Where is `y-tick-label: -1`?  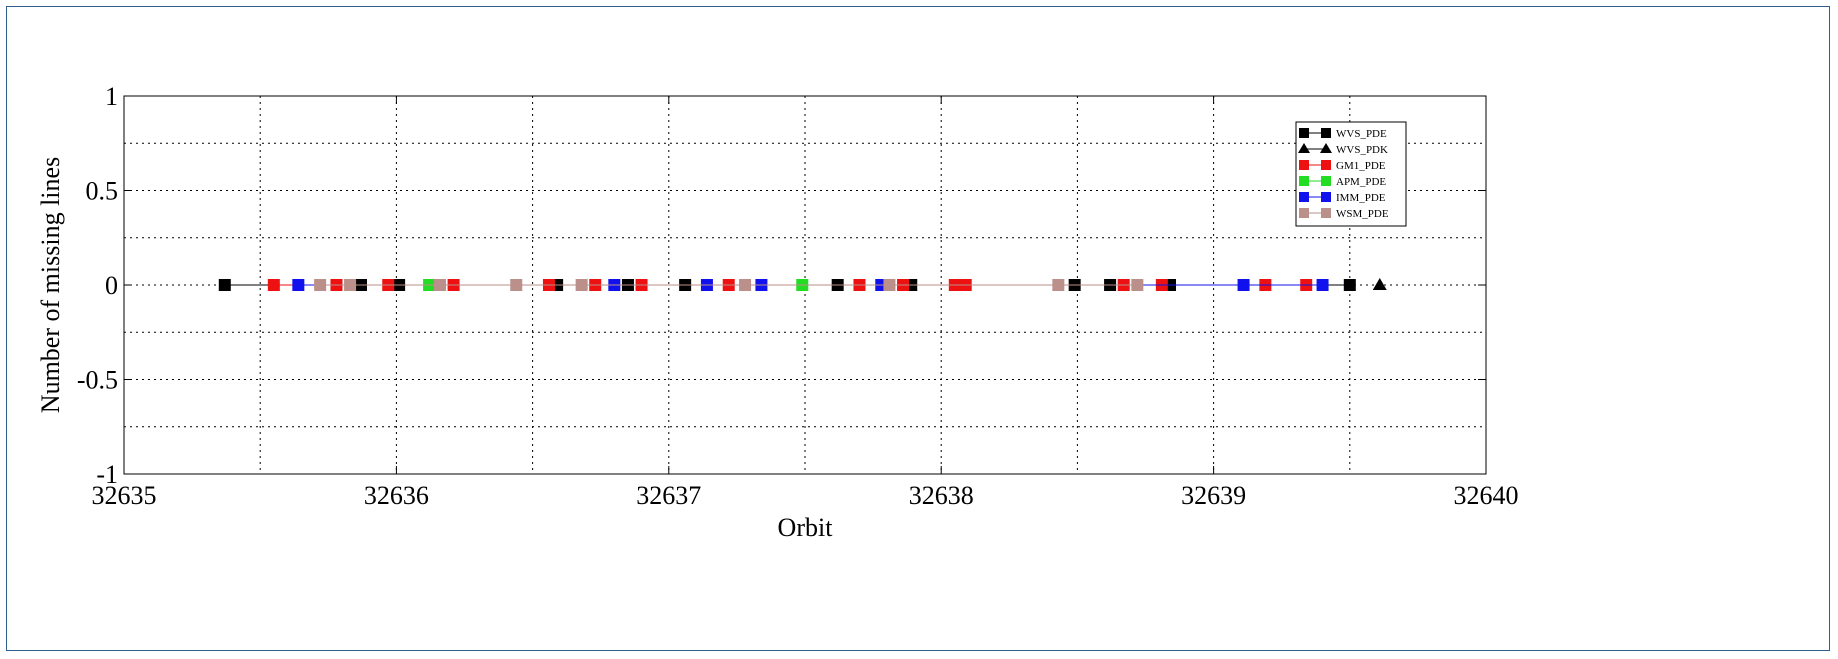 y-tick-label: -1 is located at coordinates (107, 474).